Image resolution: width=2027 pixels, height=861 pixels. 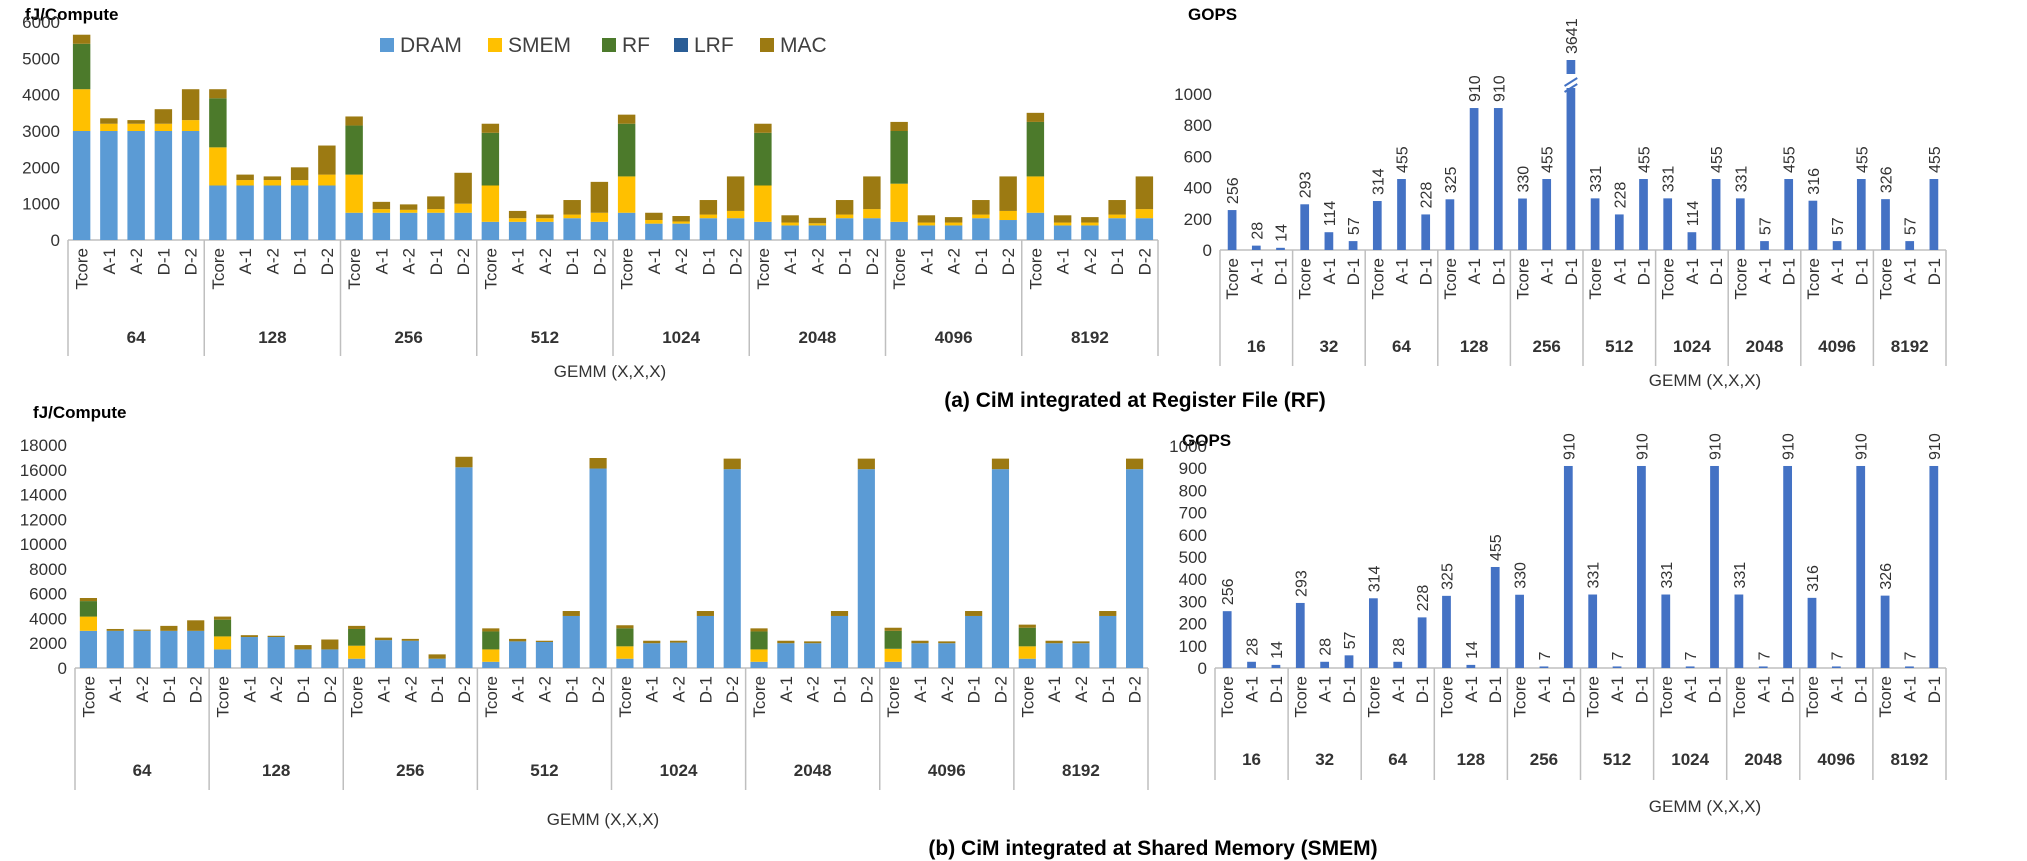 I want to click on group-label: 64, so click(x=1401, y=346).